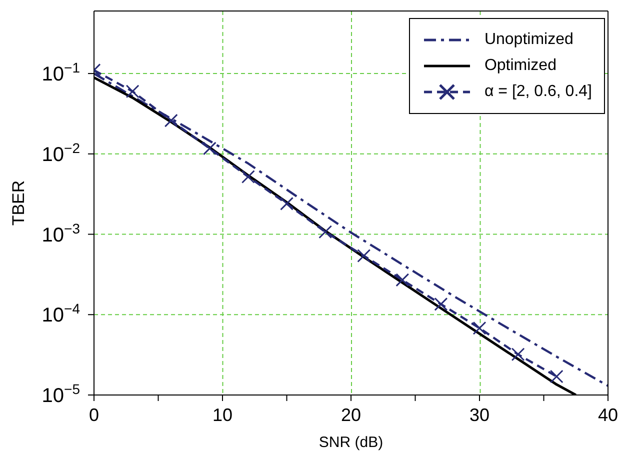  I want to click on legend-label: Unoptimized, so click(529, 40).